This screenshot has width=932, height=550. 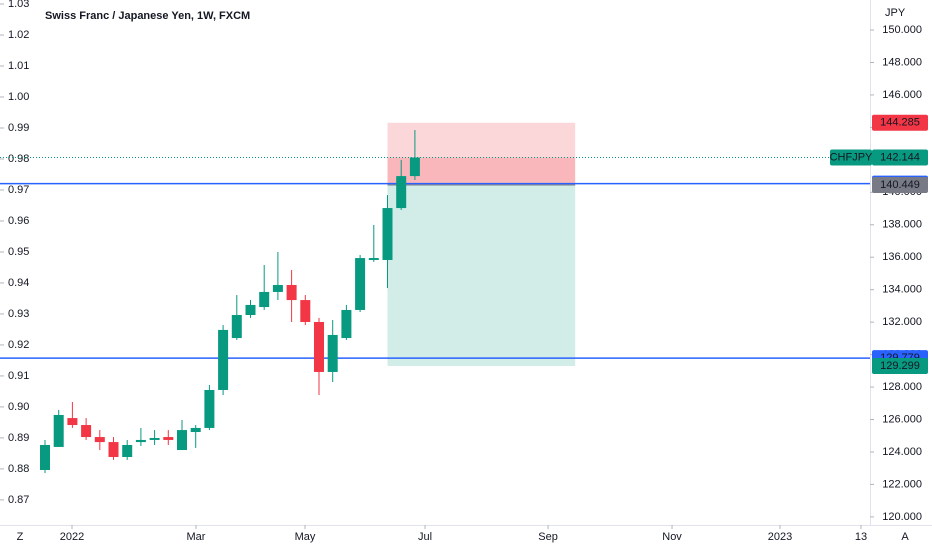 What do you see at coordinates (902, 95) in the screenshot?
I see `y-tick-label: 146.000` at bounding box center [902, 95].